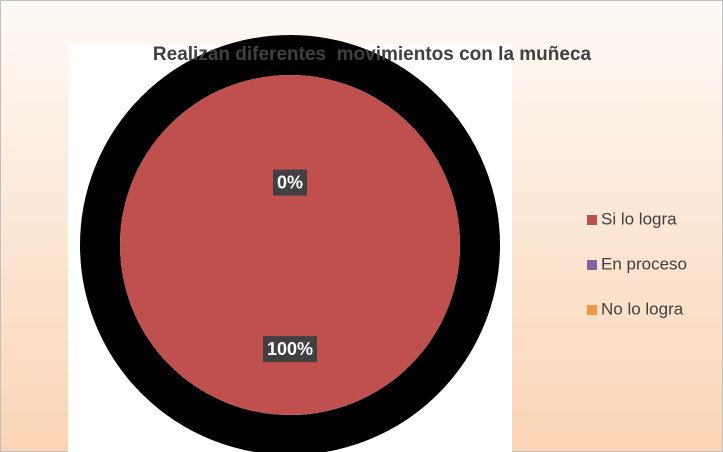 The height and width of the screenshot is (452, 723). What do you see at coordinates (639, 218) in the screenshot?
I see `legend-label: Si lo logra` at bounding box center [639, 218].